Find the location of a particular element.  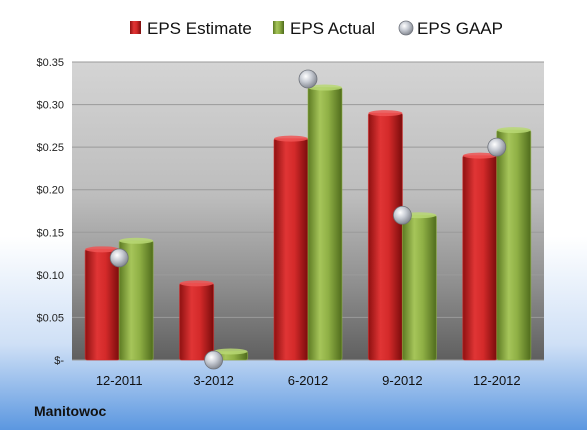

legend-estimate-label: EPS Estimate is located at coordinates (199, 28).